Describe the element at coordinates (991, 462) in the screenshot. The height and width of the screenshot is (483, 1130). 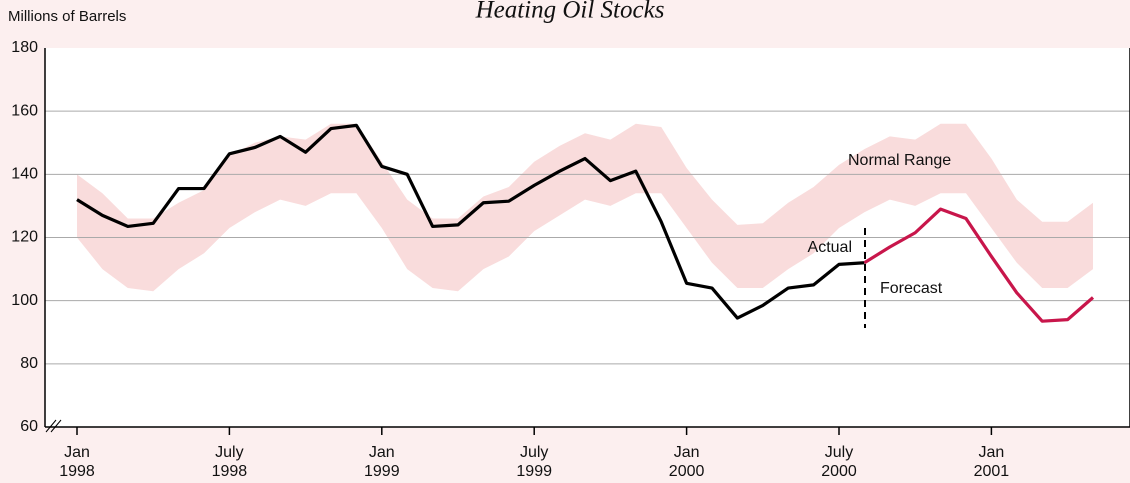
I see `x-tick-label: Jan 2001` at that location.